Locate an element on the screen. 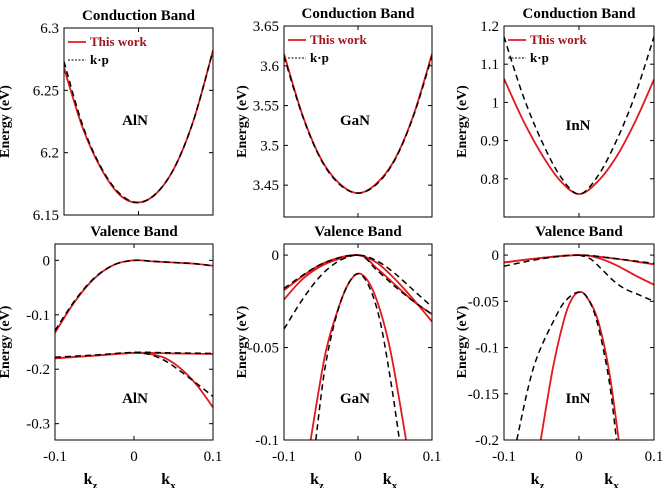 This screenshot has height=488, width=664. y-tick-label: 1.1 is located at coordinates (489, 65).